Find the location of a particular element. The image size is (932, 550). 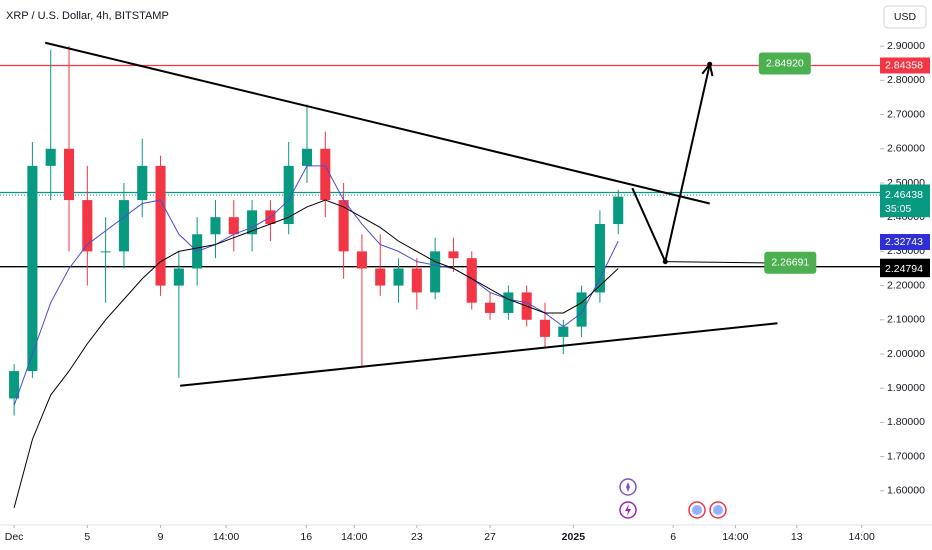

countdown-label: 35:05 is located at coordinates (898, 209).